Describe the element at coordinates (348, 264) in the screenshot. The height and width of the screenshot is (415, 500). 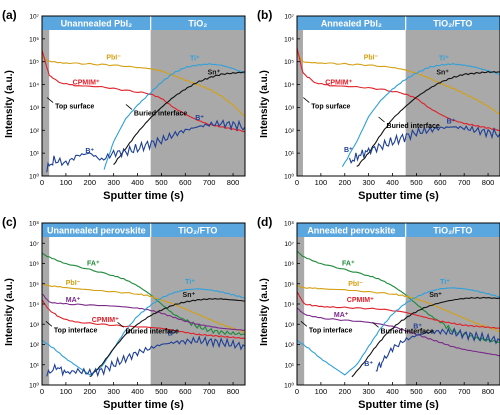
I see `series-label-fa: FA⁺` at that location.